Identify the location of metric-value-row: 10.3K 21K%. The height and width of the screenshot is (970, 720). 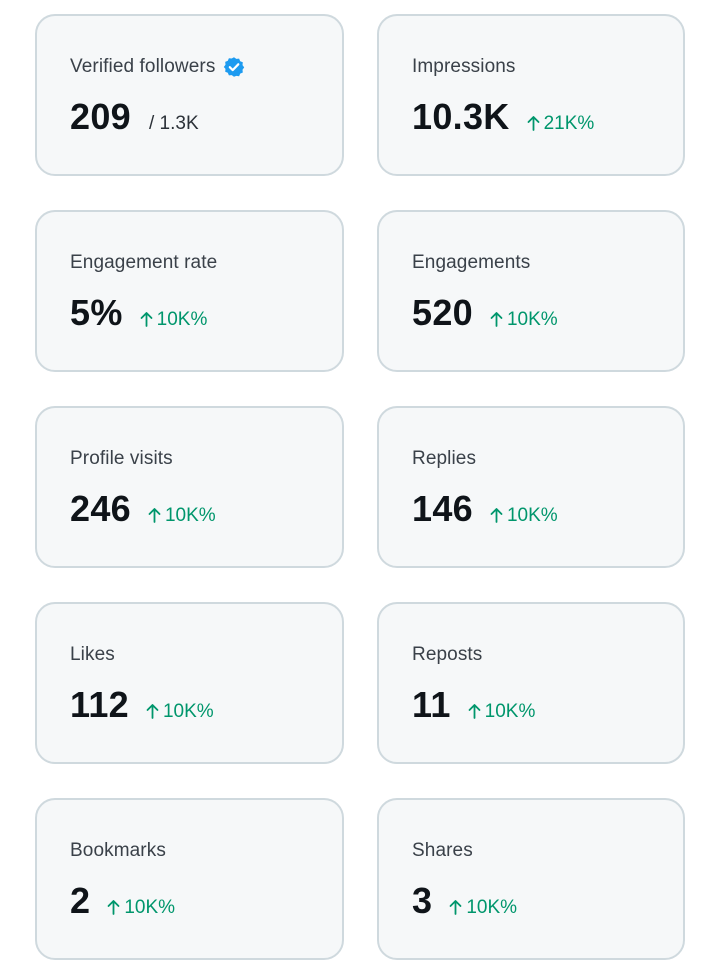
(547, 117).